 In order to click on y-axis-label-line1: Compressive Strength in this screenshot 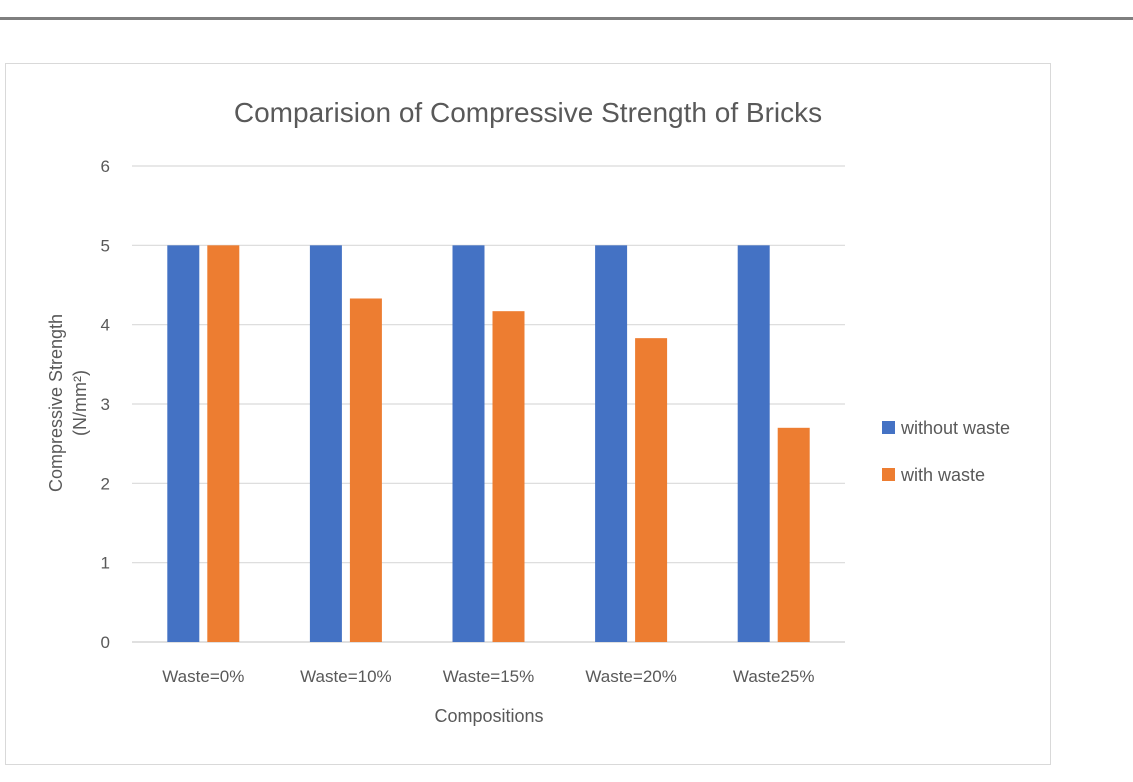, I will do `click(56, 403)`.